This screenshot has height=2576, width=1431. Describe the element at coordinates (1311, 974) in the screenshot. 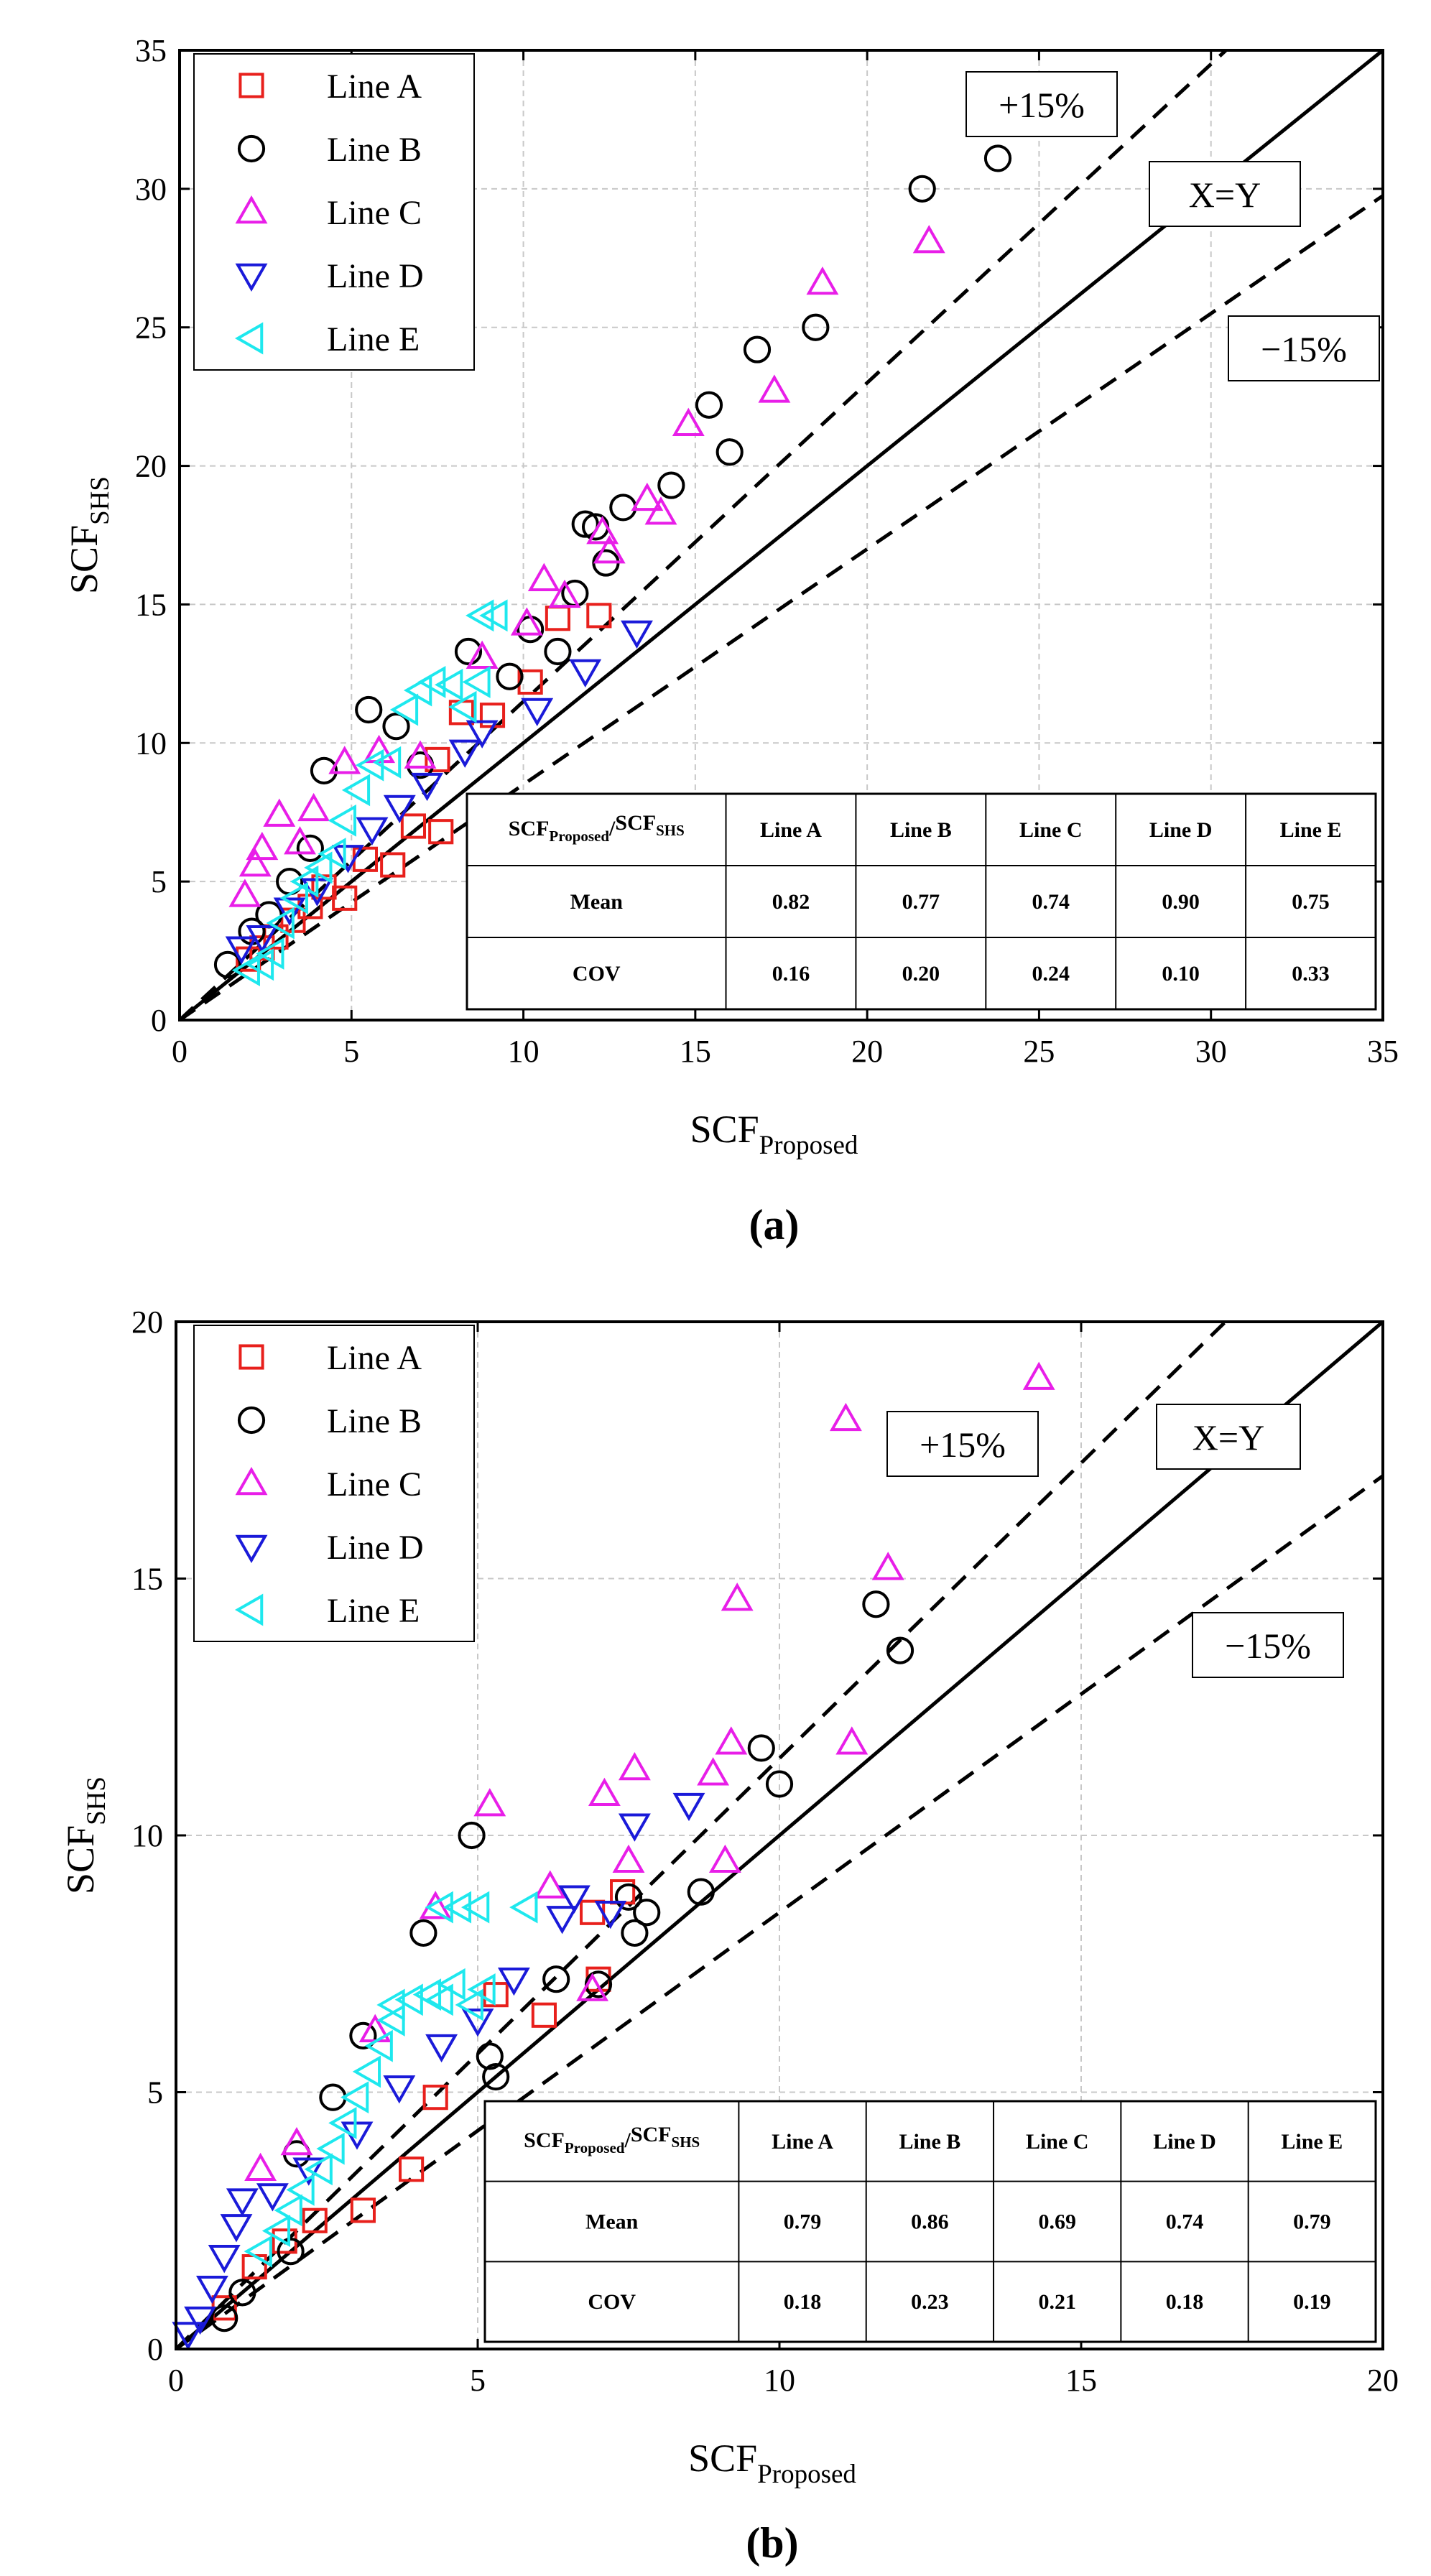

I see `table-cell: 0.33` at that location.